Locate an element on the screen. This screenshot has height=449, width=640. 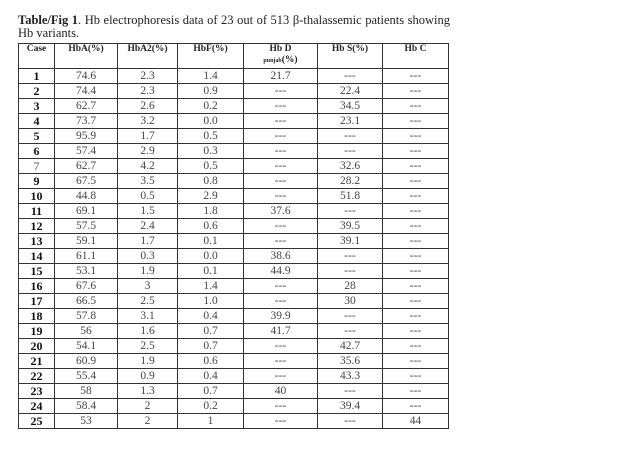
cell-hba: 60.9 is located at coordinates (86, 361).